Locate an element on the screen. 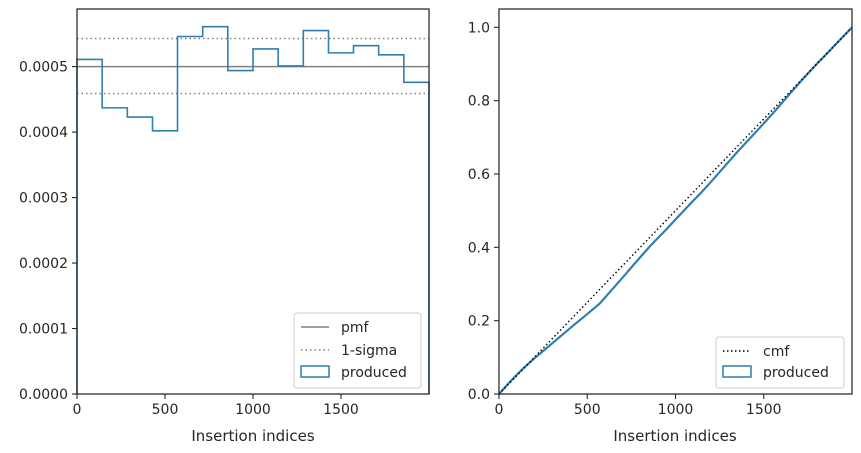 This screenshot has height=453, width=861. histogram-legend-frame is located at coordinates (357, 350).